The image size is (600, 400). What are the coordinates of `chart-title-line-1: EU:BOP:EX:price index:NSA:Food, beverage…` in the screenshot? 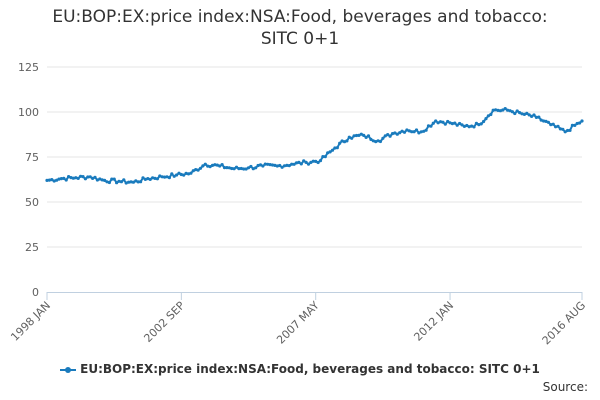 It's located at (300, 17).